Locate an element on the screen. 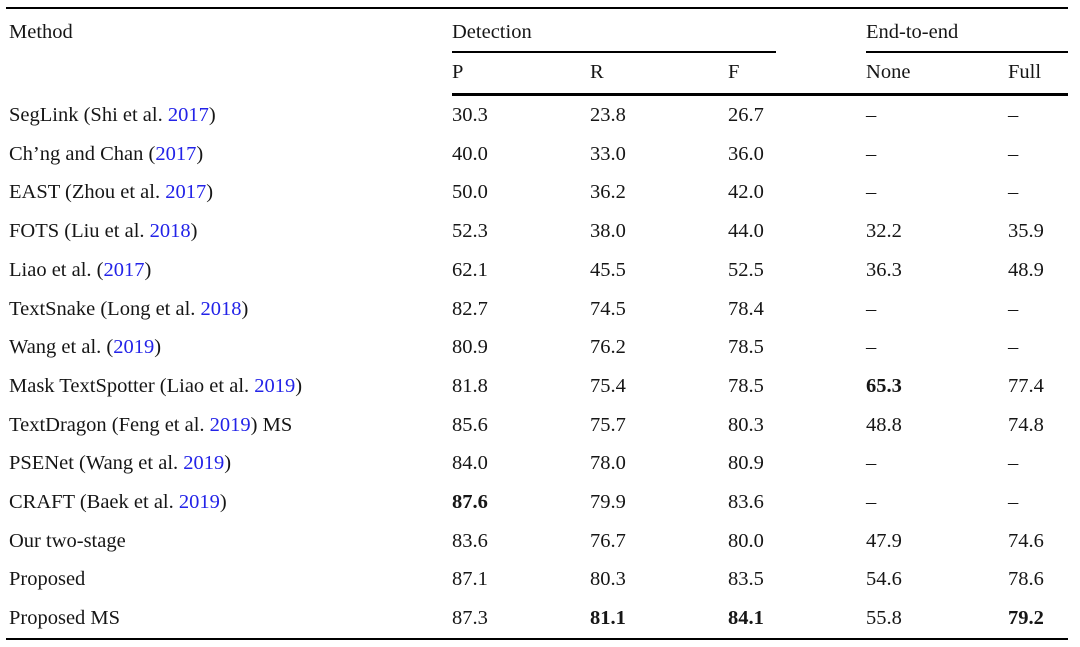 This screenshot has width=1080, height=647. group-header-row: Method Detection End-to-end is located at coordinates (537, 30).